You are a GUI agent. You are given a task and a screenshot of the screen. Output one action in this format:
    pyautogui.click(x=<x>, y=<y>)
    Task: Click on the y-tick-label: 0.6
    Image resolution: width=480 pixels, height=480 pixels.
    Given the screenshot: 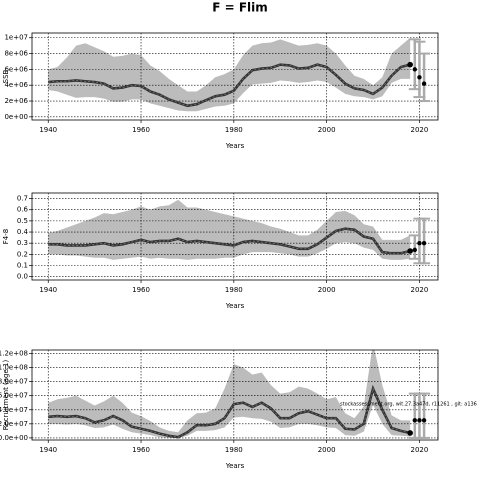 What is the action you would take?
    pyautogui.click(x=23, y=210)
    